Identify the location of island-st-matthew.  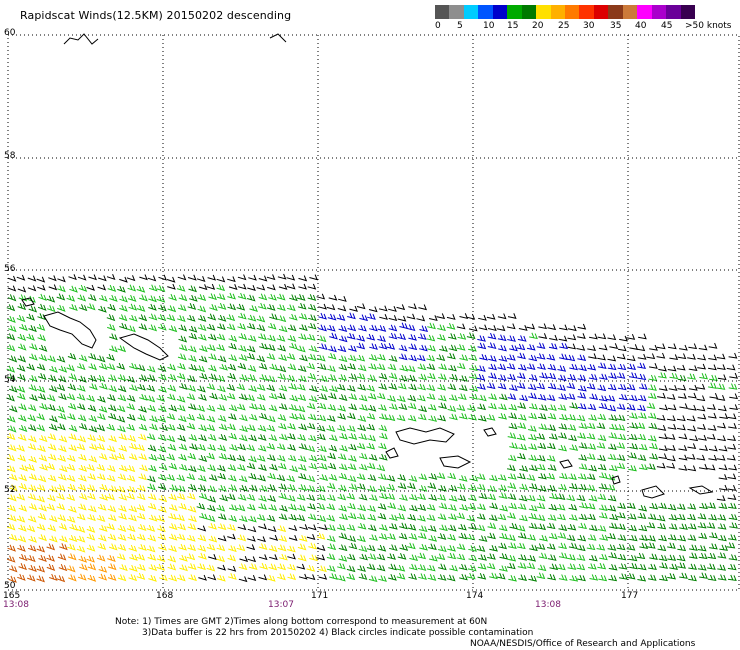
(143, 347).